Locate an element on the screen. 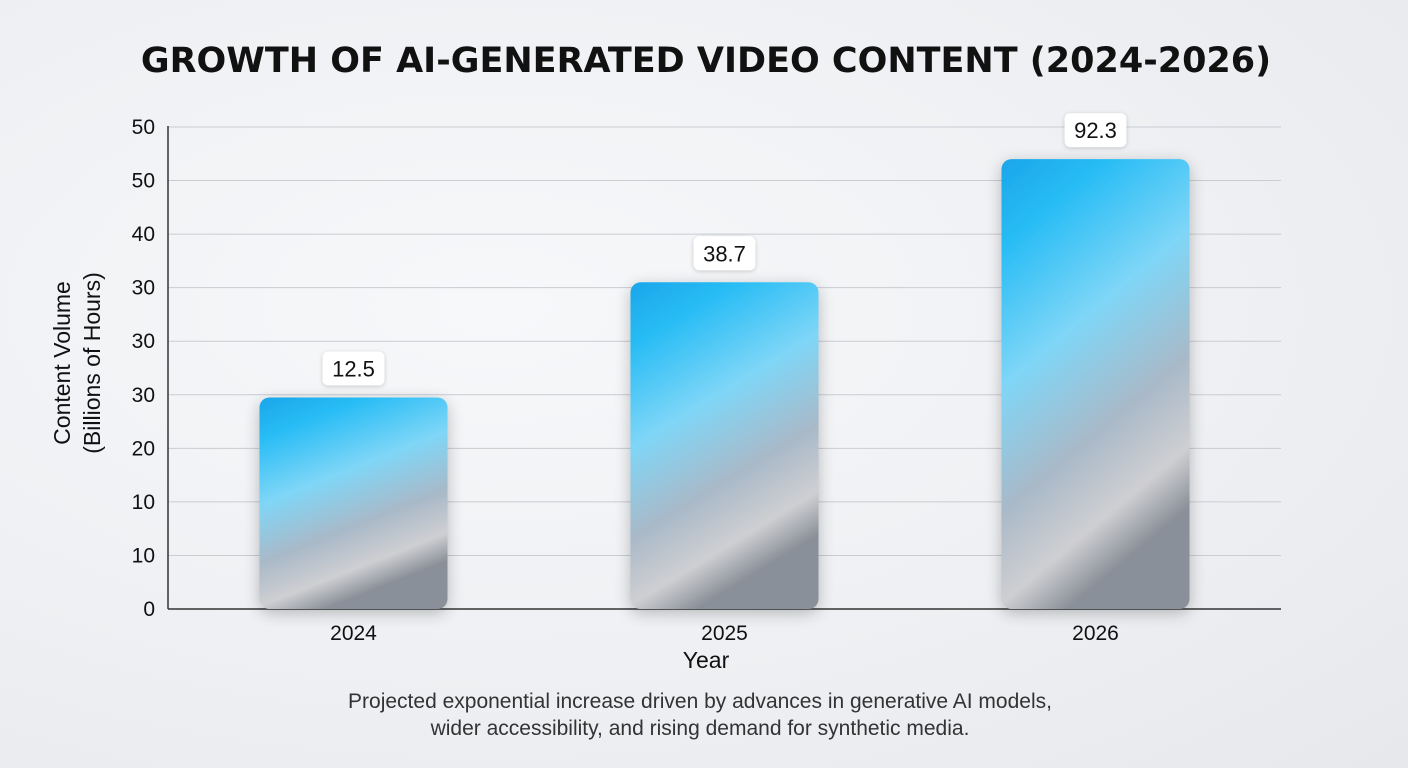 The image size is (1408, 768). data-label-box-2025 is located at coordinates (724, 253).